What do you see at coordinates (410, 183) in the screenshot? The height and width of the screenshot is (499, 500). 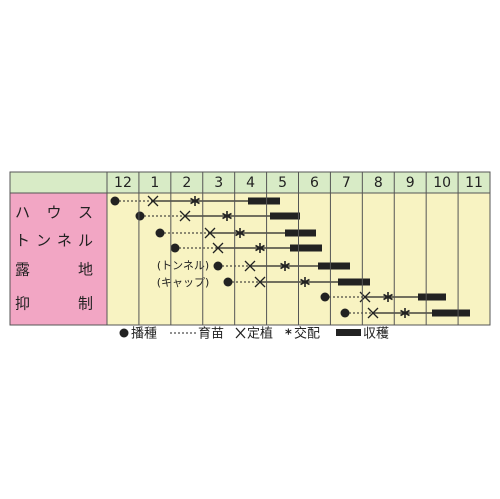 I see `month-label: 9` at bounding box center [410, 183].